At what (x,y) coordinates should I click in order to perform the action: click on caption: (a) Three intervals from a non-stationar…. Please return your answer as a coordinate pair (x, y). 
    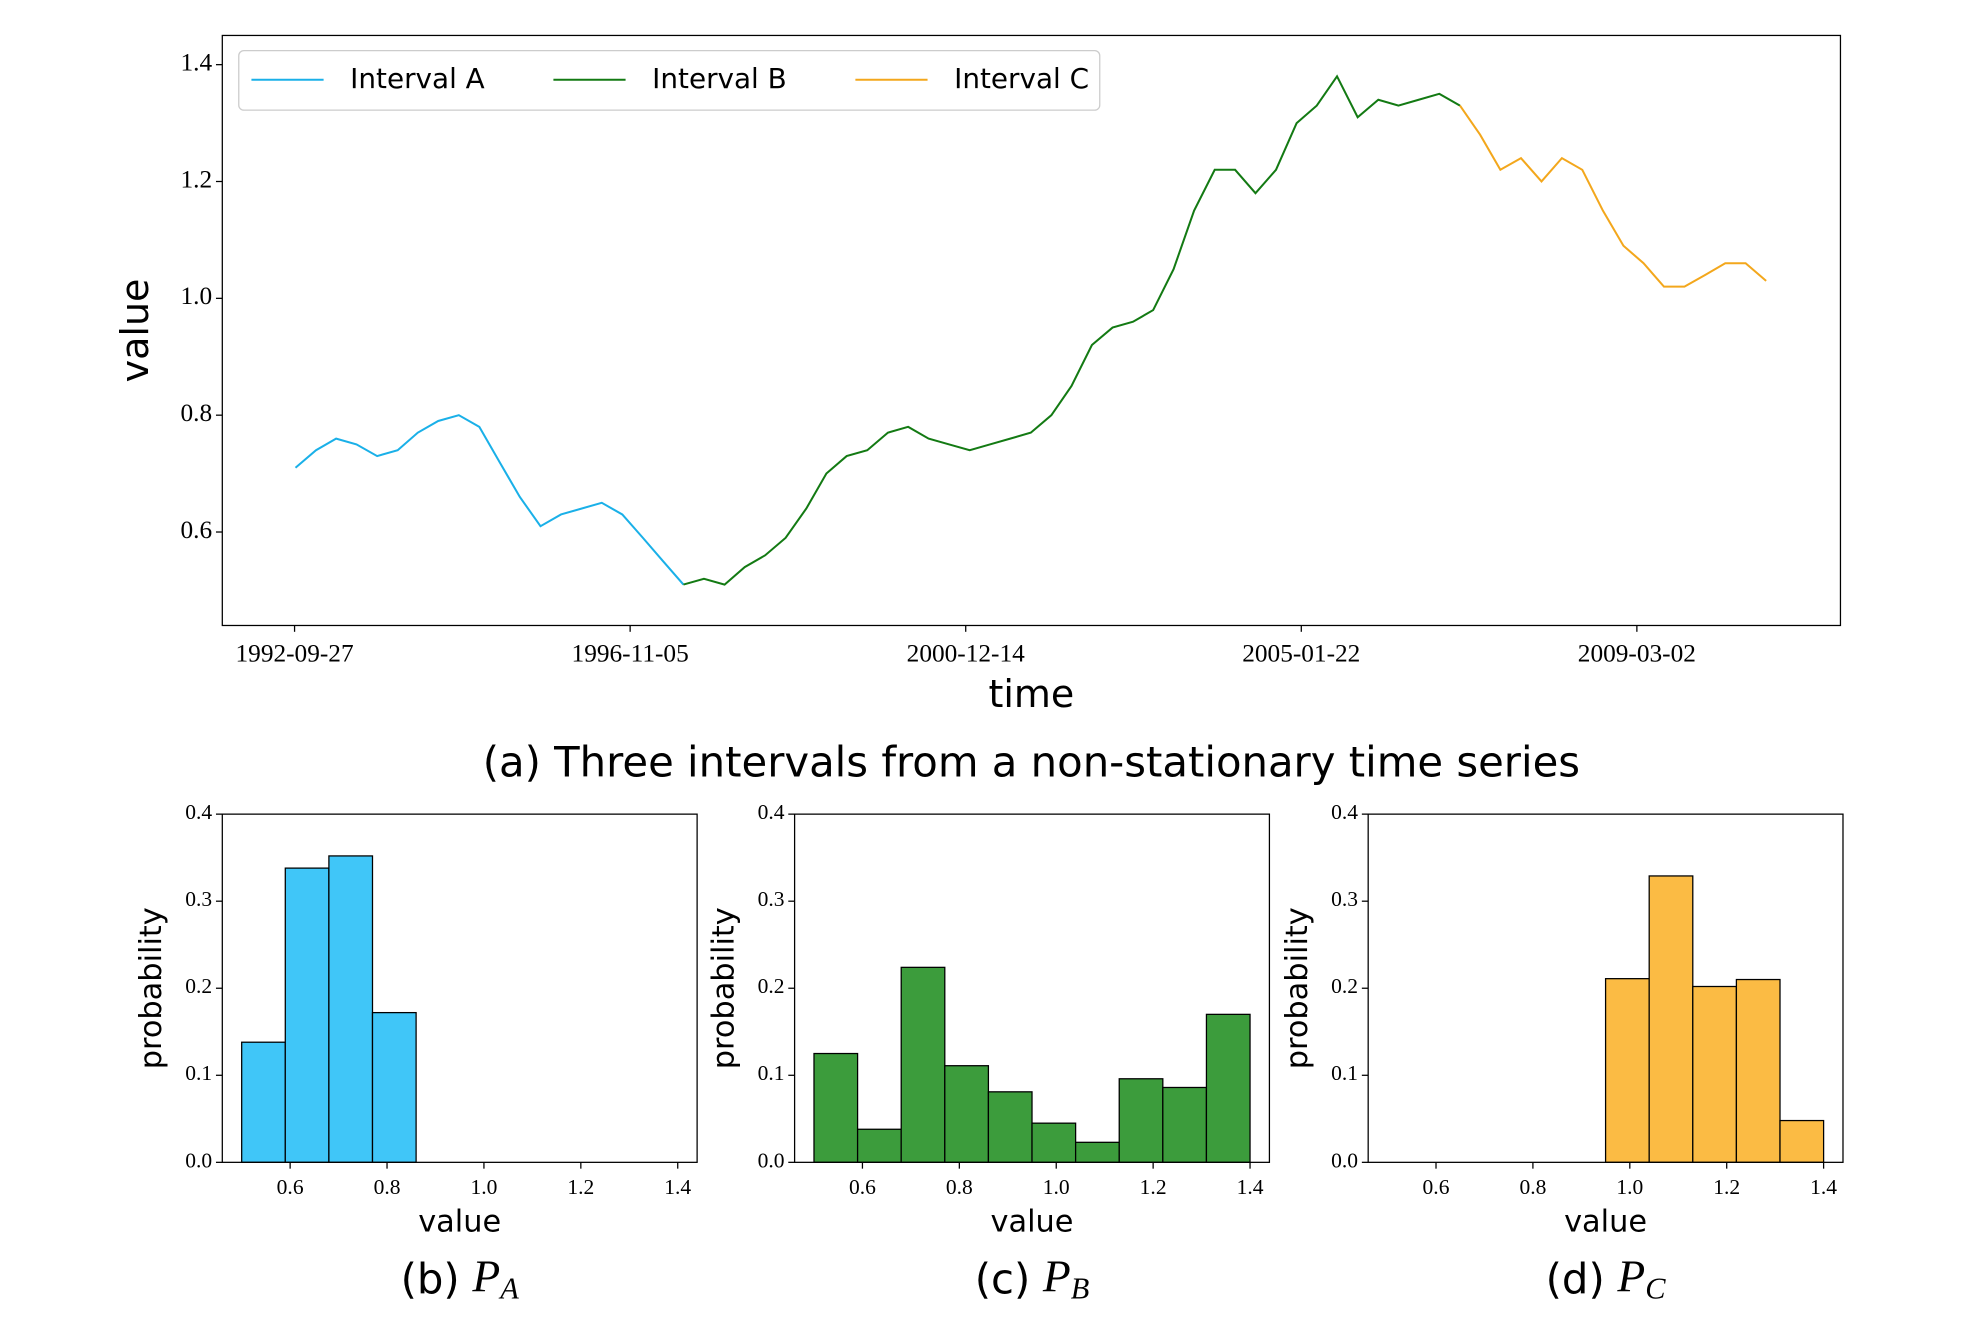
    Looking at the image, I should click on (1031, 761).